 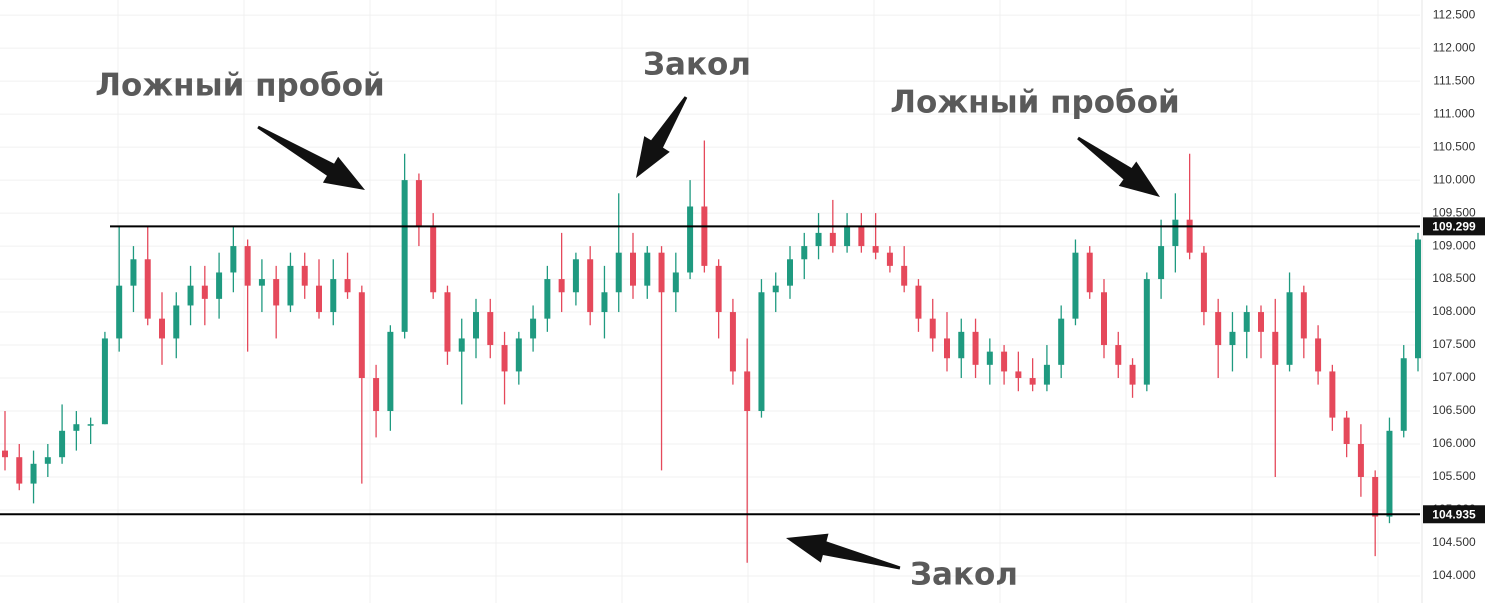 I want to click on y-tick-label: 104.000, so click(x=1454, y=575).